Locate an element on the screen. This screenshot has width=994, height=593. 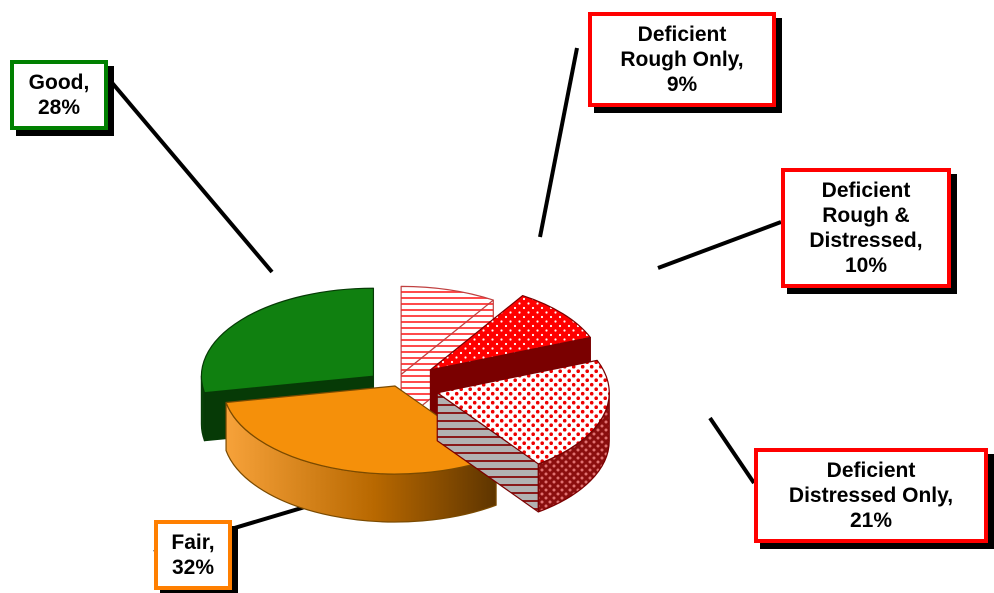
slice-label-line: 28% is located at coordinates (59, 107).